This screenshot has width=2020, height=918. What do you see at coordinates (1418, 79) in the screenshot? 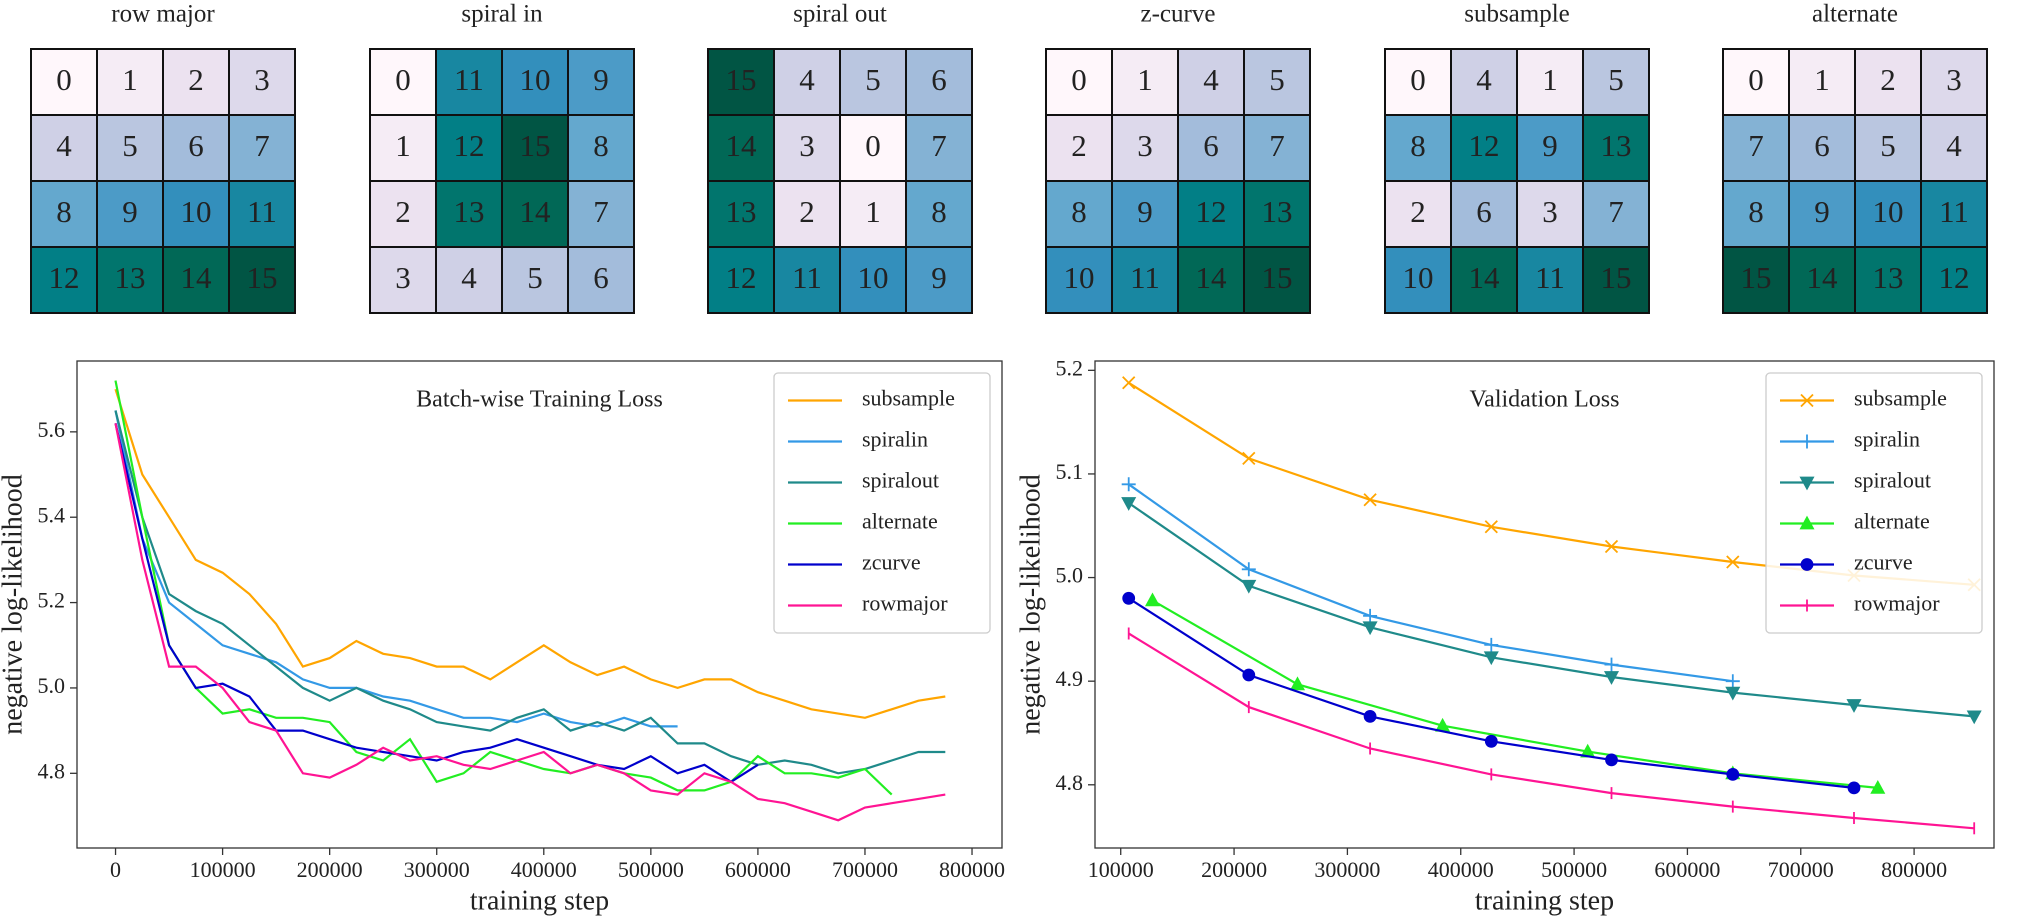
I see `cell-label: 0` at bounding box center [1418, 79].